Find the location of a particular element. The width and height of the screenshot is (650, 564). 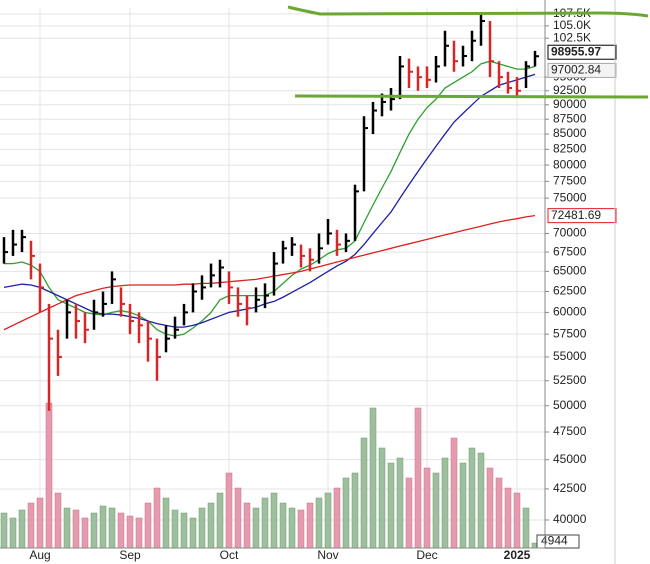

y-tick-label: 45000 is located at coordinates (570, 459).